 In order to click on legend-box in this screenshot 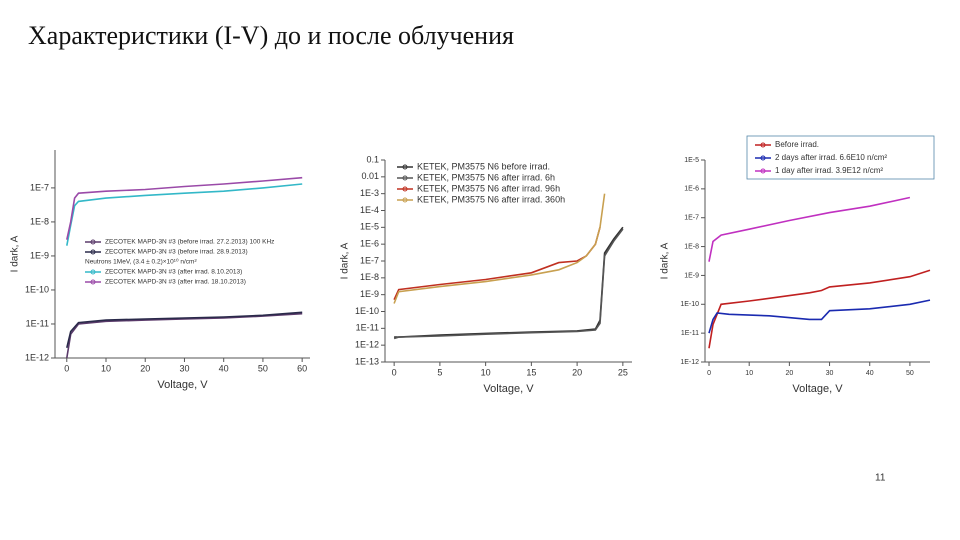, I will do `click(840, 157)`.